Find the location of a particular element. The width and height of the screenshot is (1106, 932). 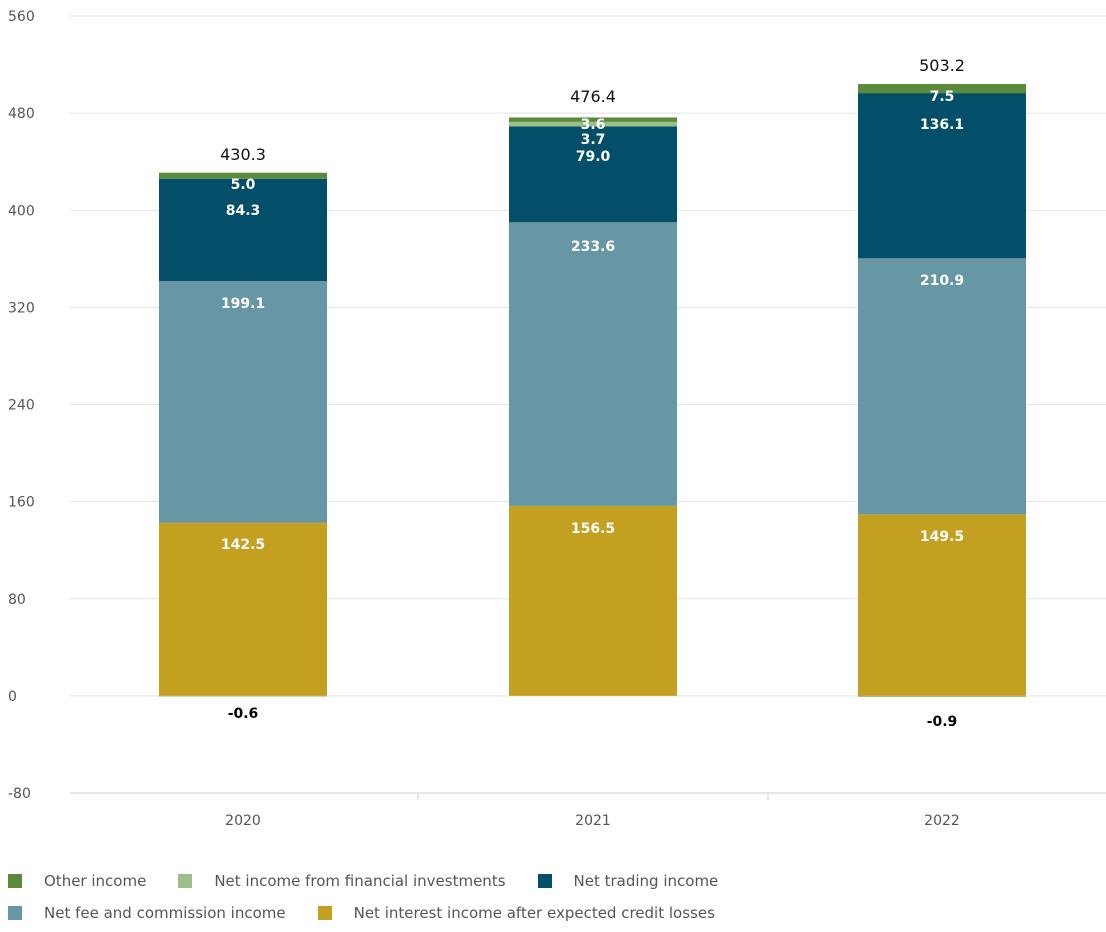

legend-label-other-income: Other income is located at coordinates (95, 881).